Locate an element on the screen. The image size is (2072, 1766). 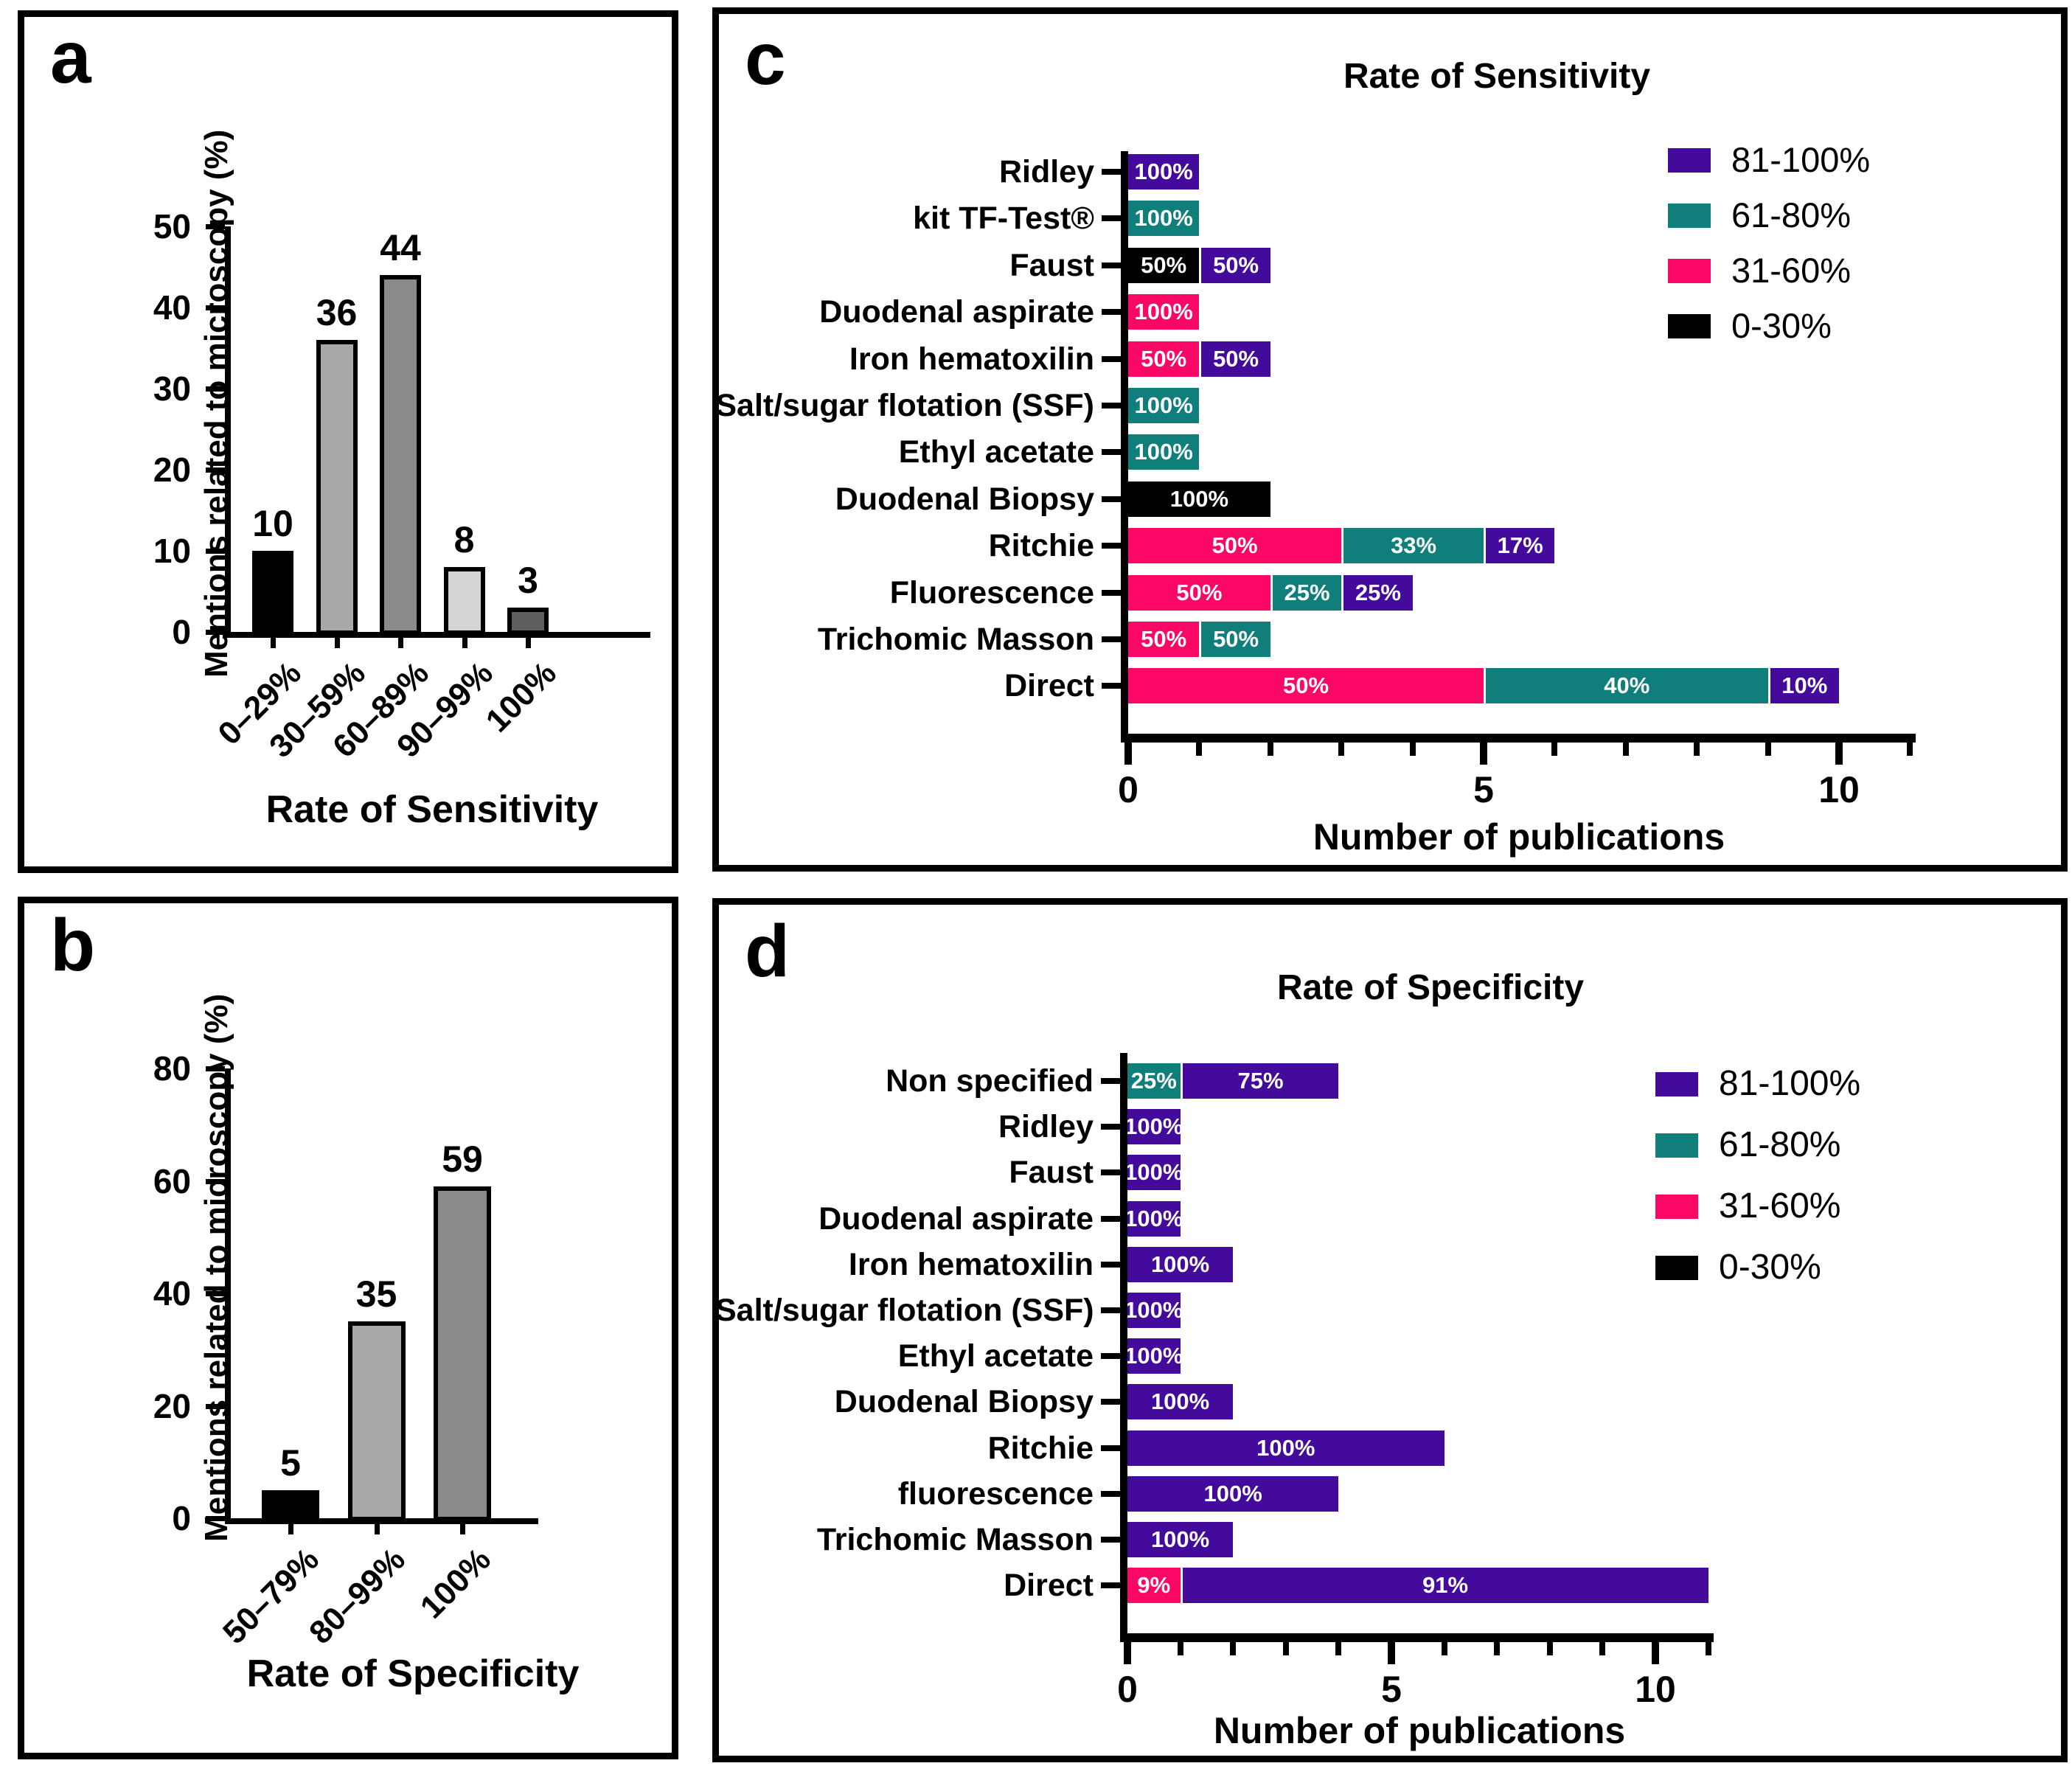
stacked-bar-row: 50% 40% 10% is located at coordinates (1483, 686).